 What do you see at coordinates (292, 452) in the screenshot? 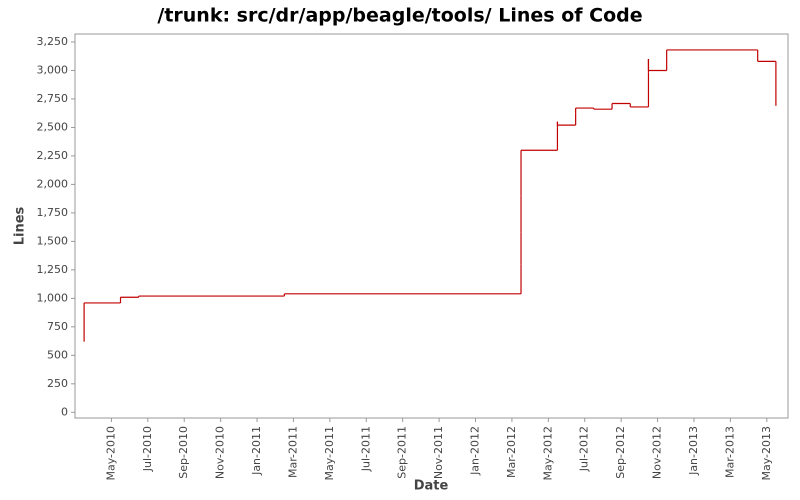
I see `x-tick-label: Mar-2011` at bounding box center [292, 452].